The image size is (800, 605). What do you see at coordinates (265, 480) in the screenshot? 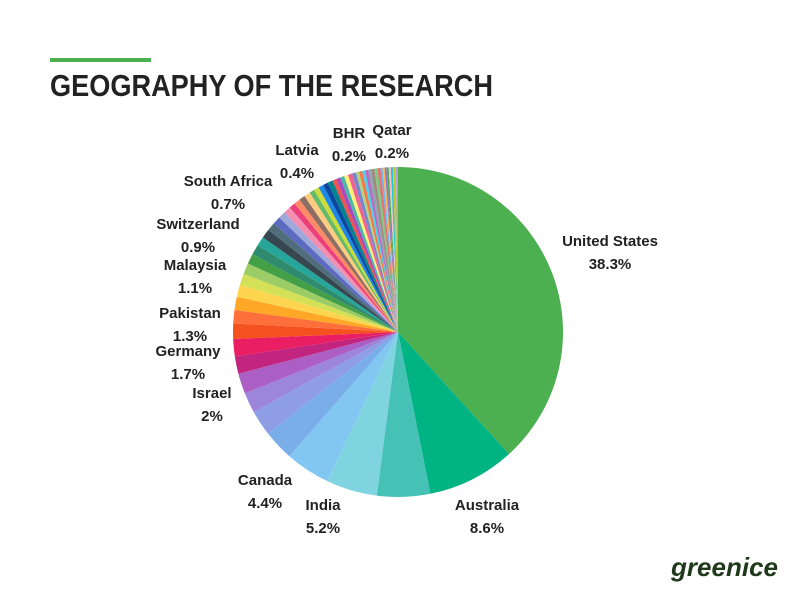
I see `slice-label: Canada` at bounding box center [265, 480].